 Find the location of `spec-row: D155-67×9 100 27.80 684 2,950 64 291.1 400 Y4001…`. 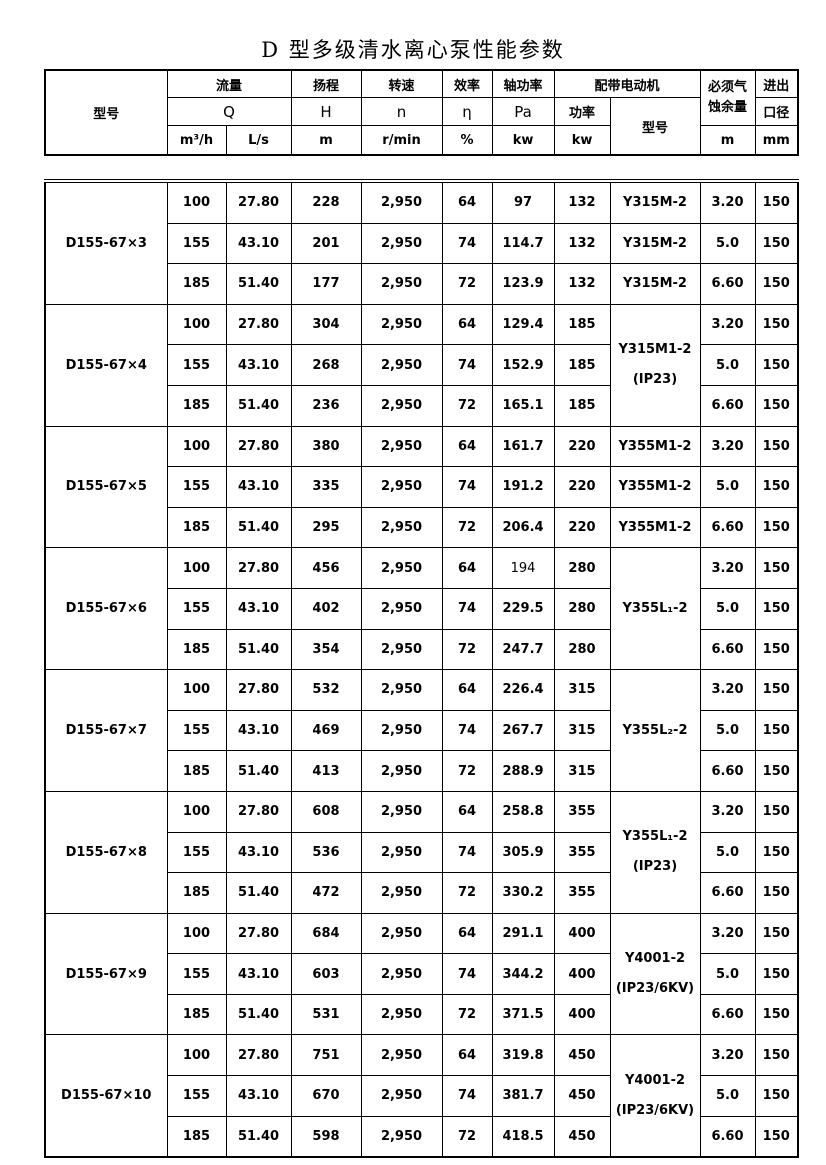

spec-row: D155-67×9 100 27.80 684 2,950 64 291.1 400 Y4001… is located at coordinates (421, 974).